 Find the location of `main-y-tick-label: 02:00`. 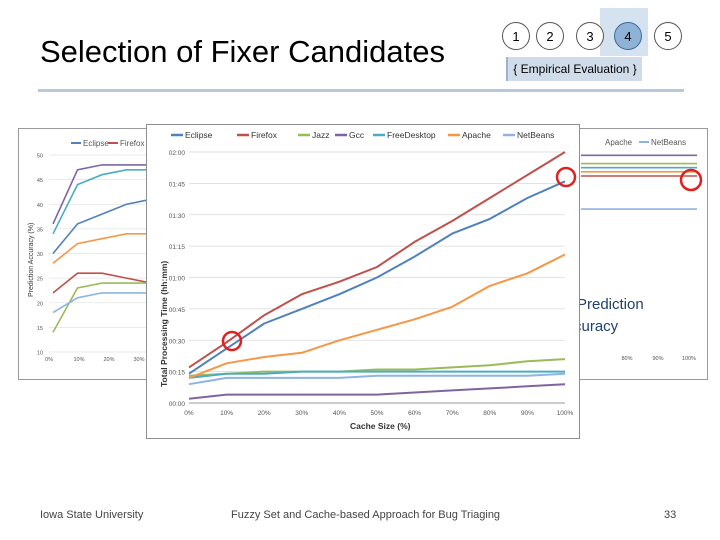

main-y-tick-label: 02:00 is located at coordinates (177, 153).